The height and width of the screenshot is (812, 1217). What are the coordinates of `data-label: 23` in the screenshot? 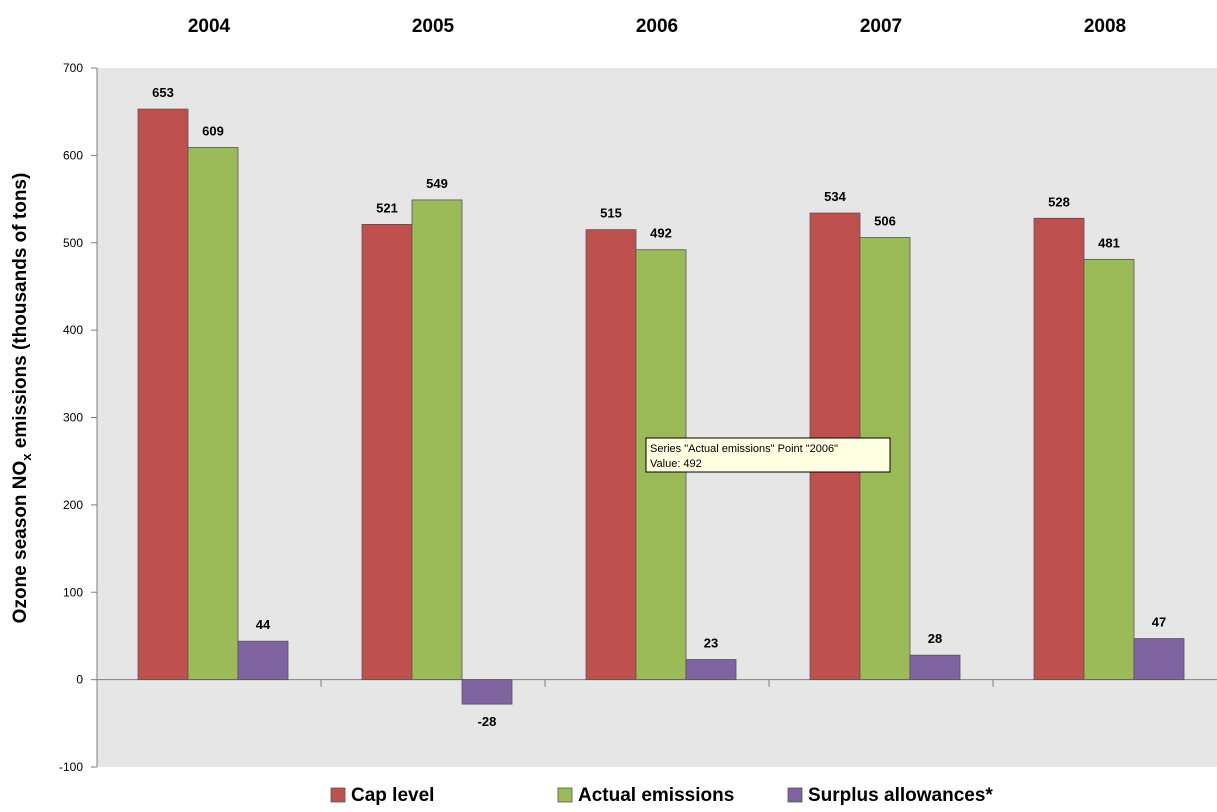 It's located at (711, 643).